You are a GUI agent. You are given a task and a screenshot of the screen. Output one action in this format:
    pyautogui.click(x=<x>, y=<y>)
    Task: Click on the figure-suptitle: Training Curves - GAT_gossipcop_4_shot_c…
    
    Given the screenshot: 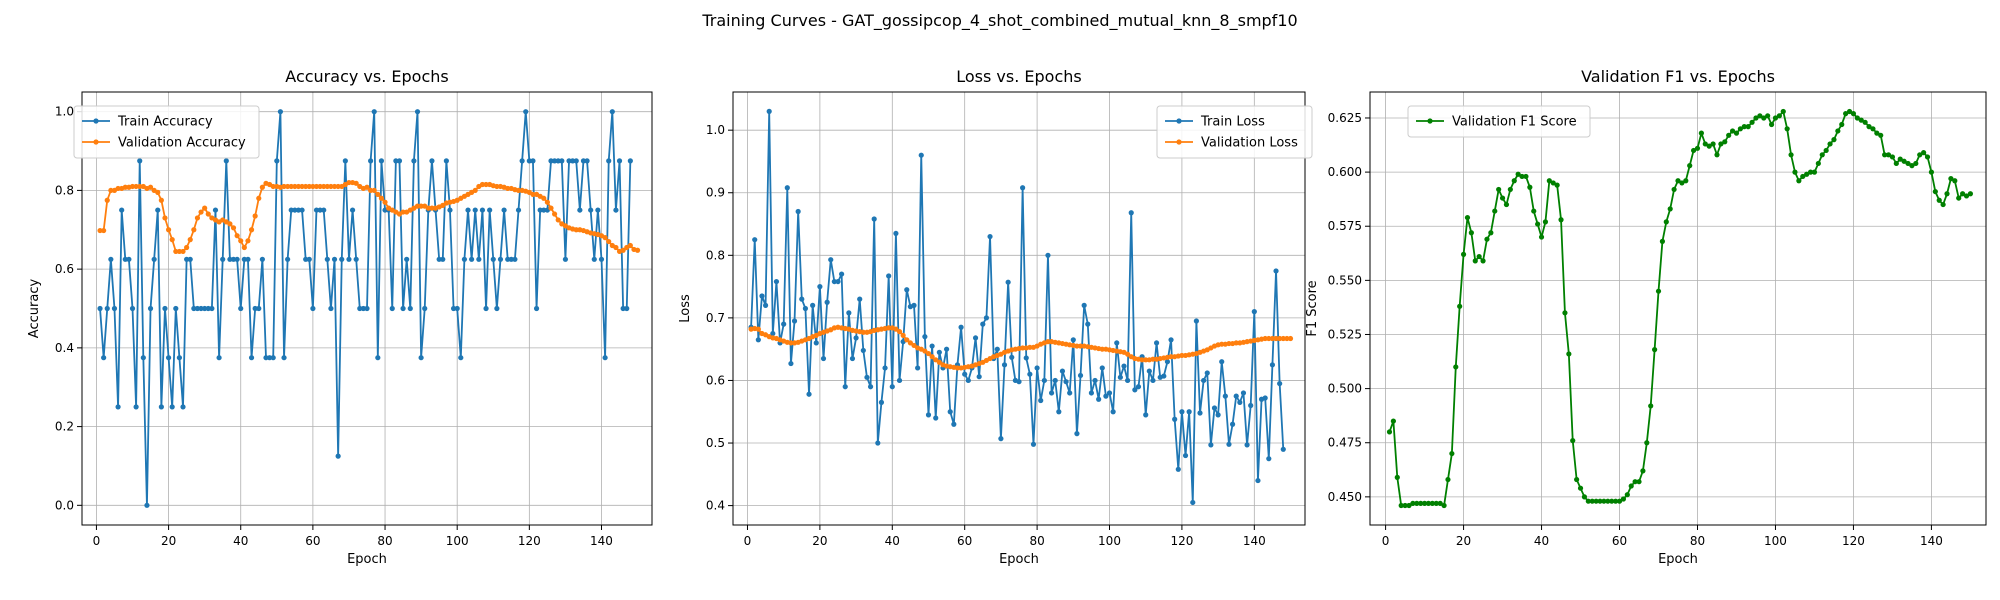 What is the action you would take?
    pyautogui.click(x=999, y=21)
    